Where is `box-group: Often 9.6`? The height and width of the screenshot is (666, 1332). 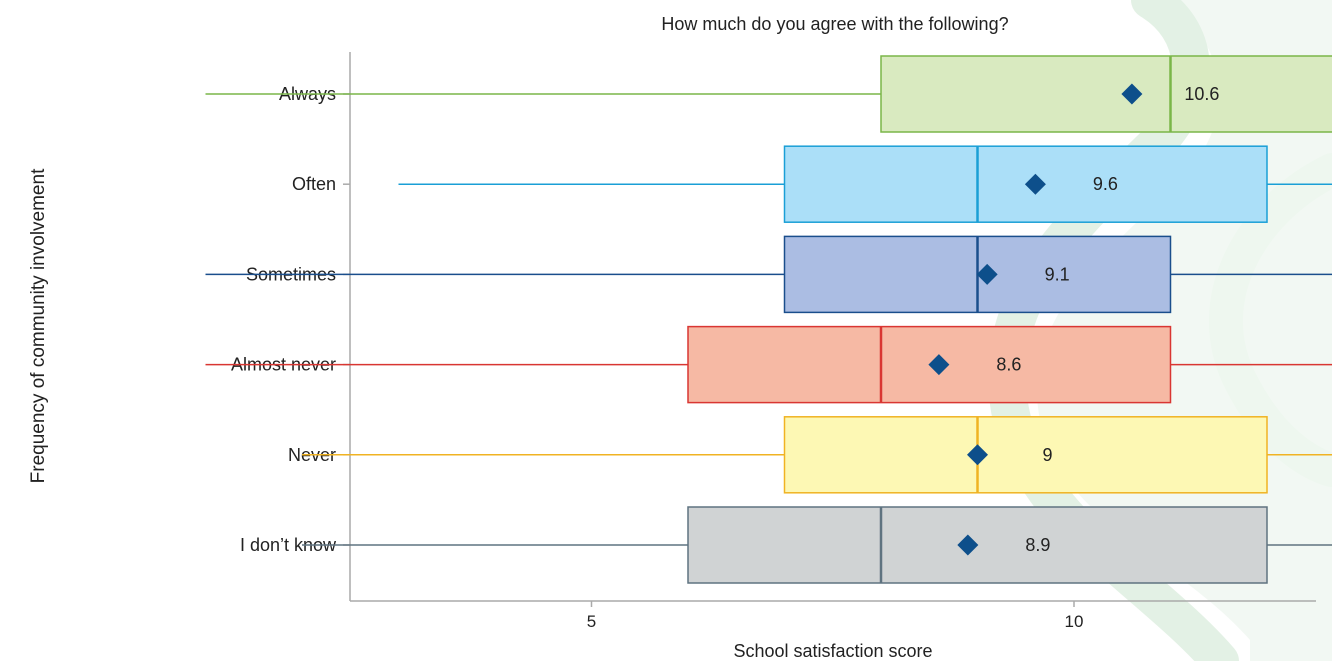
box-group: Often 9.6 is located at coordinates (812, 184).